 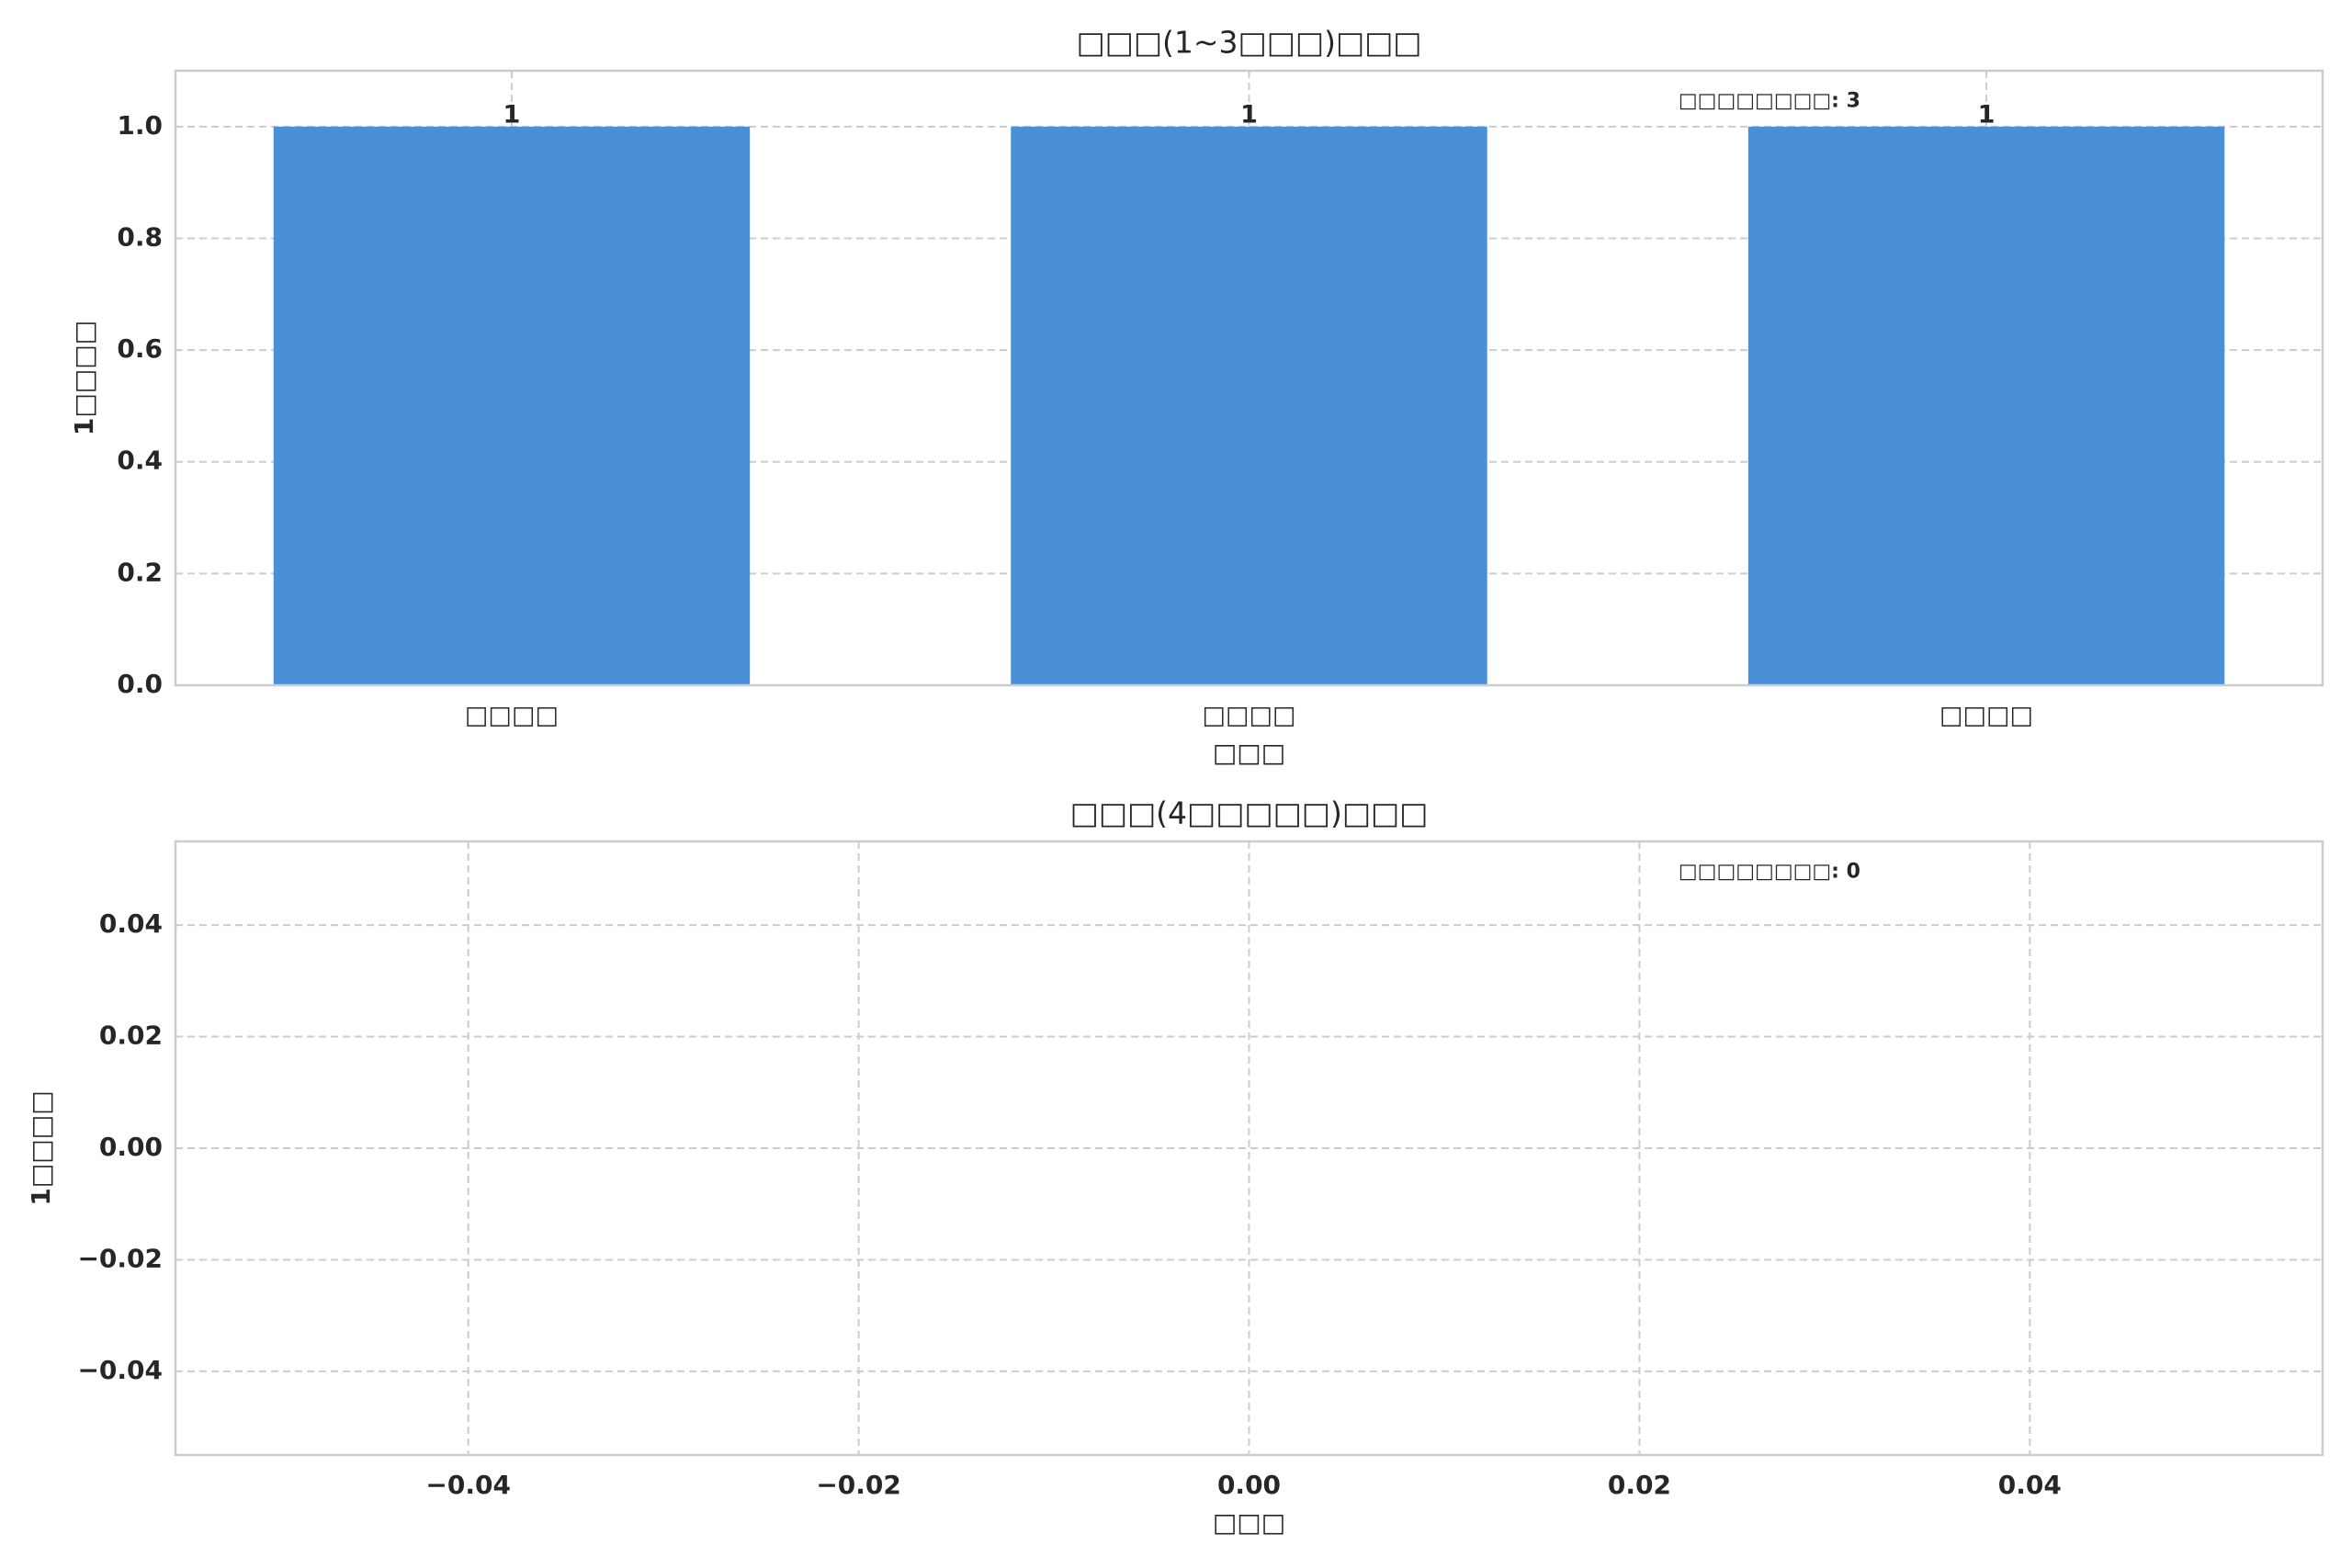 I want to click on x-tick-label: −0.04, so click(x=468, y=1485).